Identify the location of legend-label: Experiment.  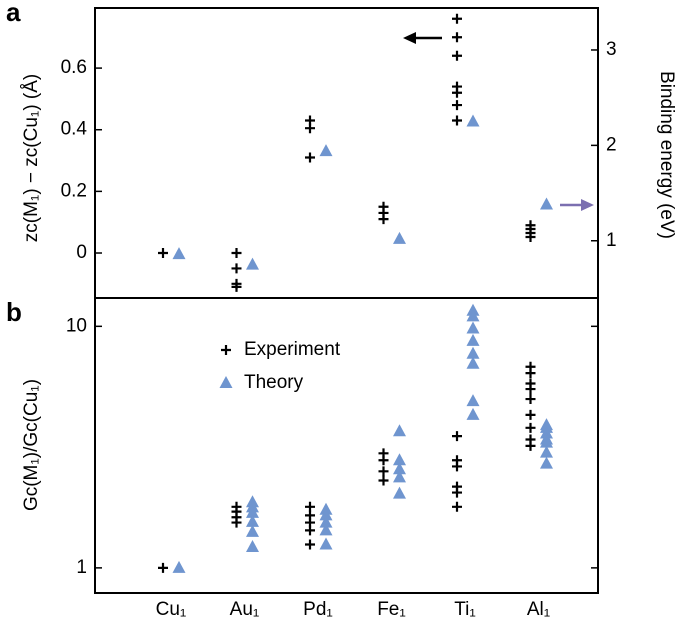
(292, 349).